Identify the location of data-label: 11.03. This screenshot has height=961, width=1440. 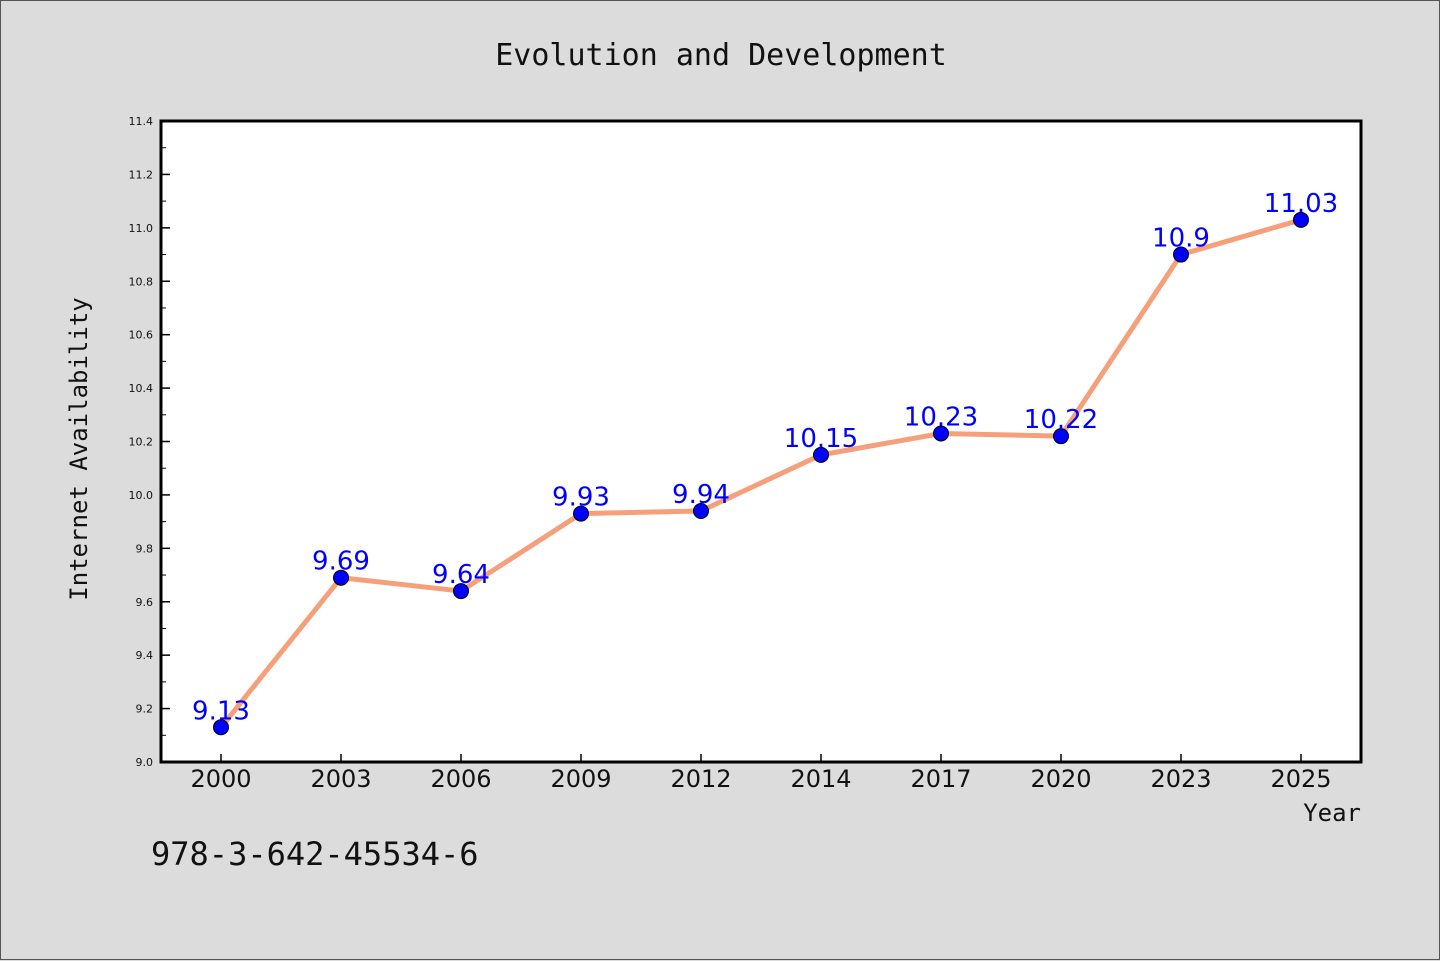
(1301, 204).